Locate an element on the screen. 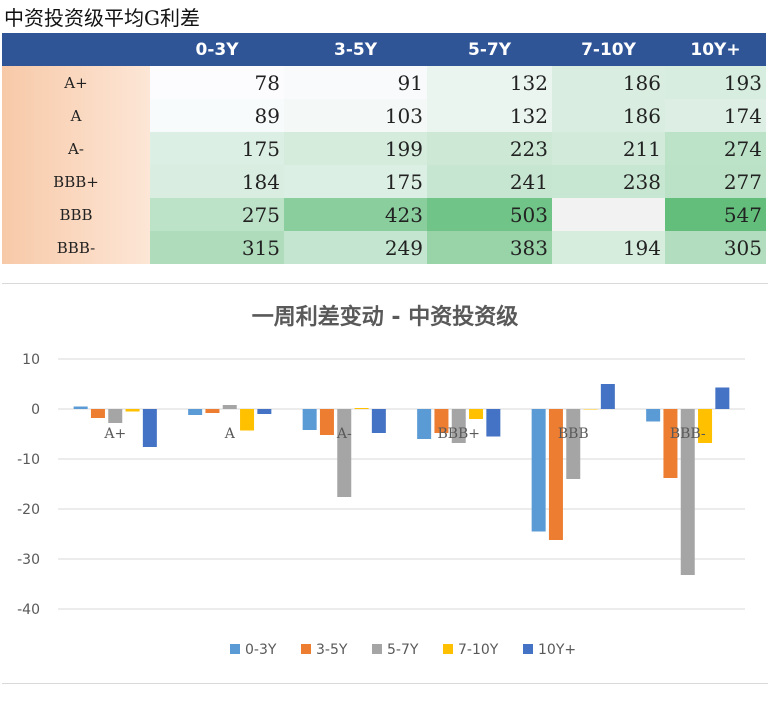 The width and height of the screenshot is (770, 705). table-cell: 423 is located at coordinates (355, 214).